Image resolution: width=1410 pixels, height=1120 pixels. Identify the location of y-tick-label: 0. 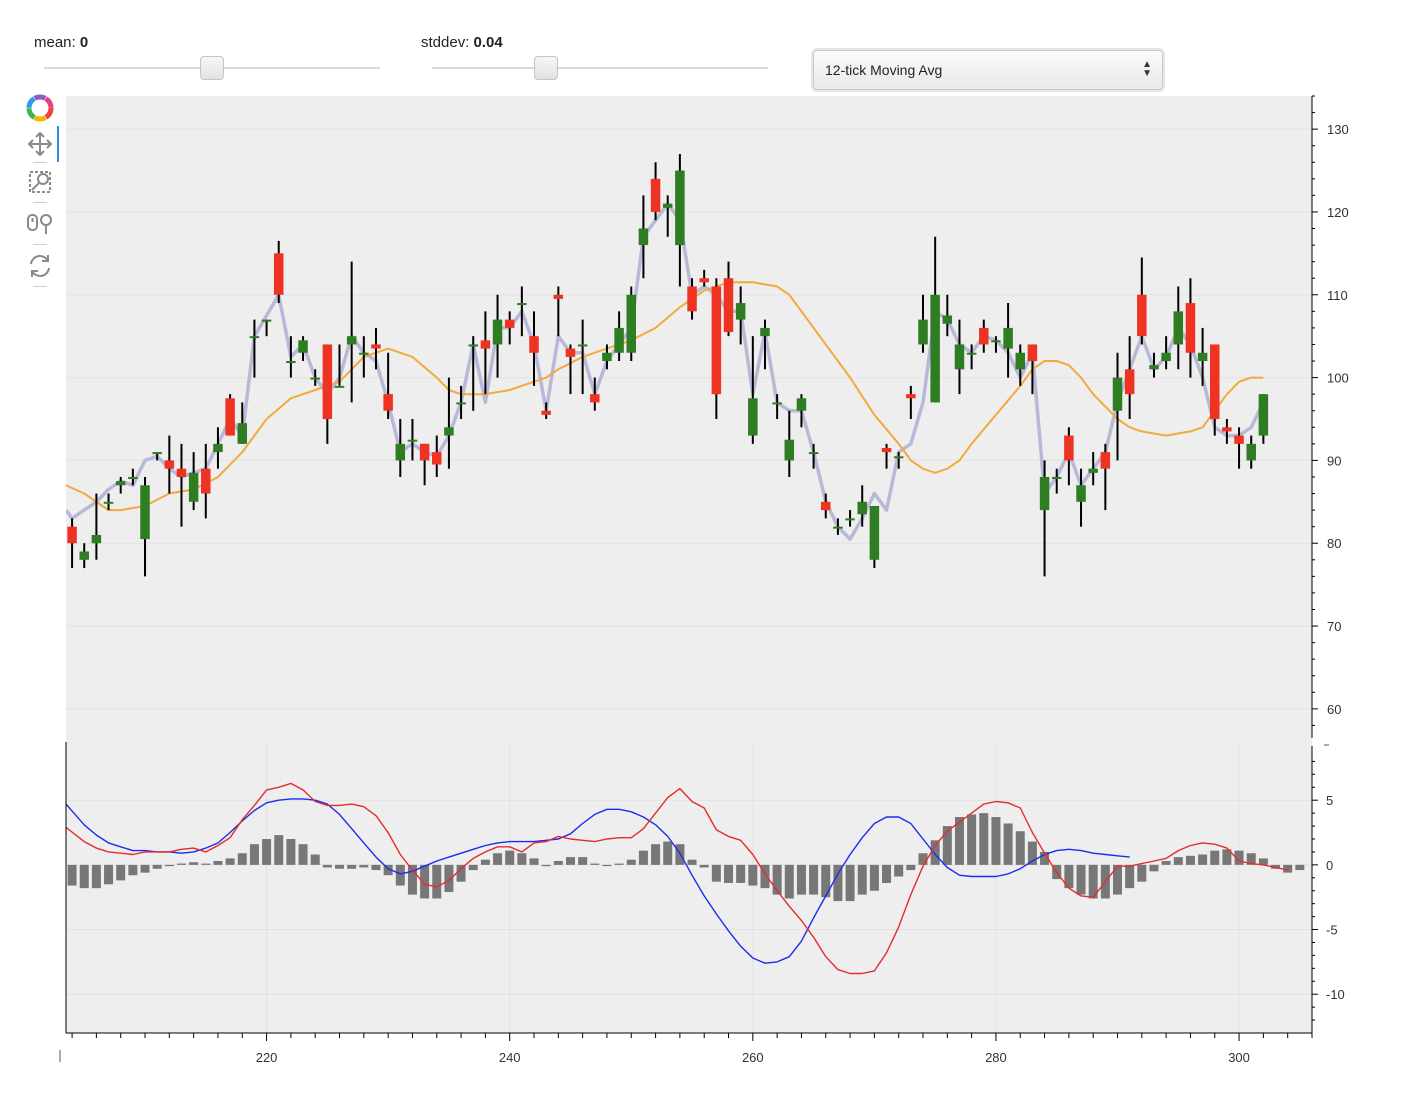
(1329, 865).